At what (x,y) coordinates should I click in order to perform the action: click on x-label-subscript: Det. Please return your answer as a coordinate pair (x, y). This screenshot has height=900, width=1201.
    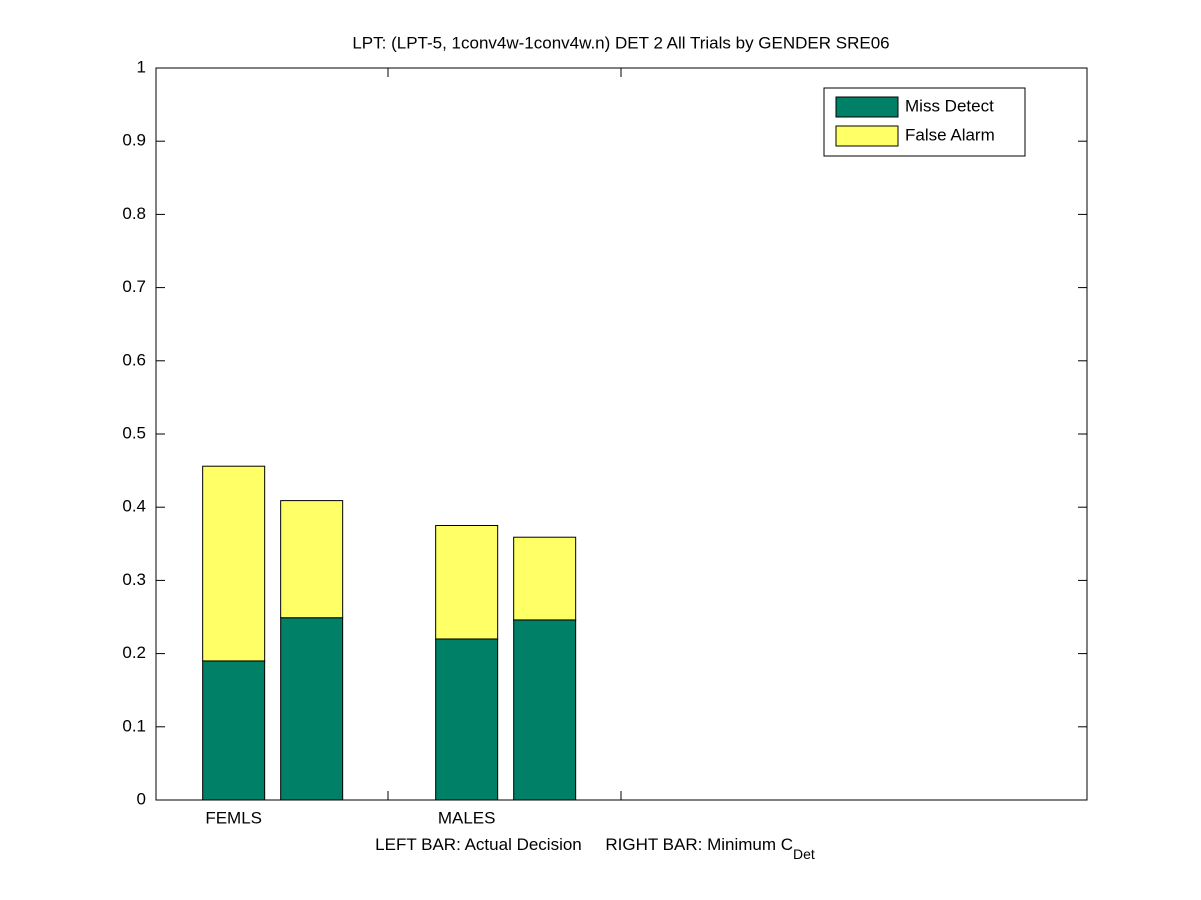
    Looking at the image, I should click on (804, 854).